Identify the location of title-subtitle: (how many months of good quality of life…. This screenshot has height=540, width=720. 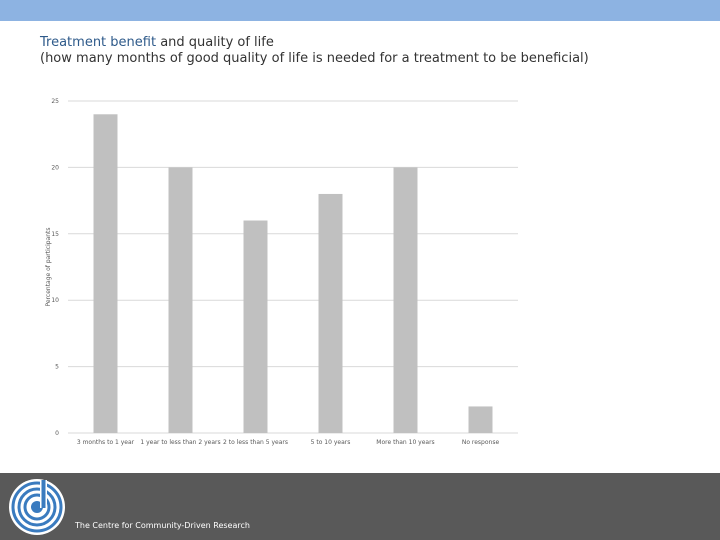
(314, 58).